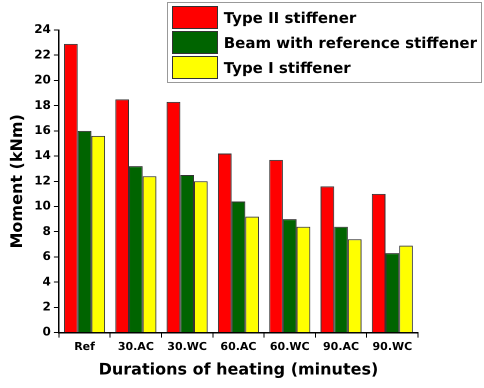  What do you see at coordinates (341, 347) in the screenshot?
I see `x-tick-label: 90.AC` at bounding box center [341, 347].